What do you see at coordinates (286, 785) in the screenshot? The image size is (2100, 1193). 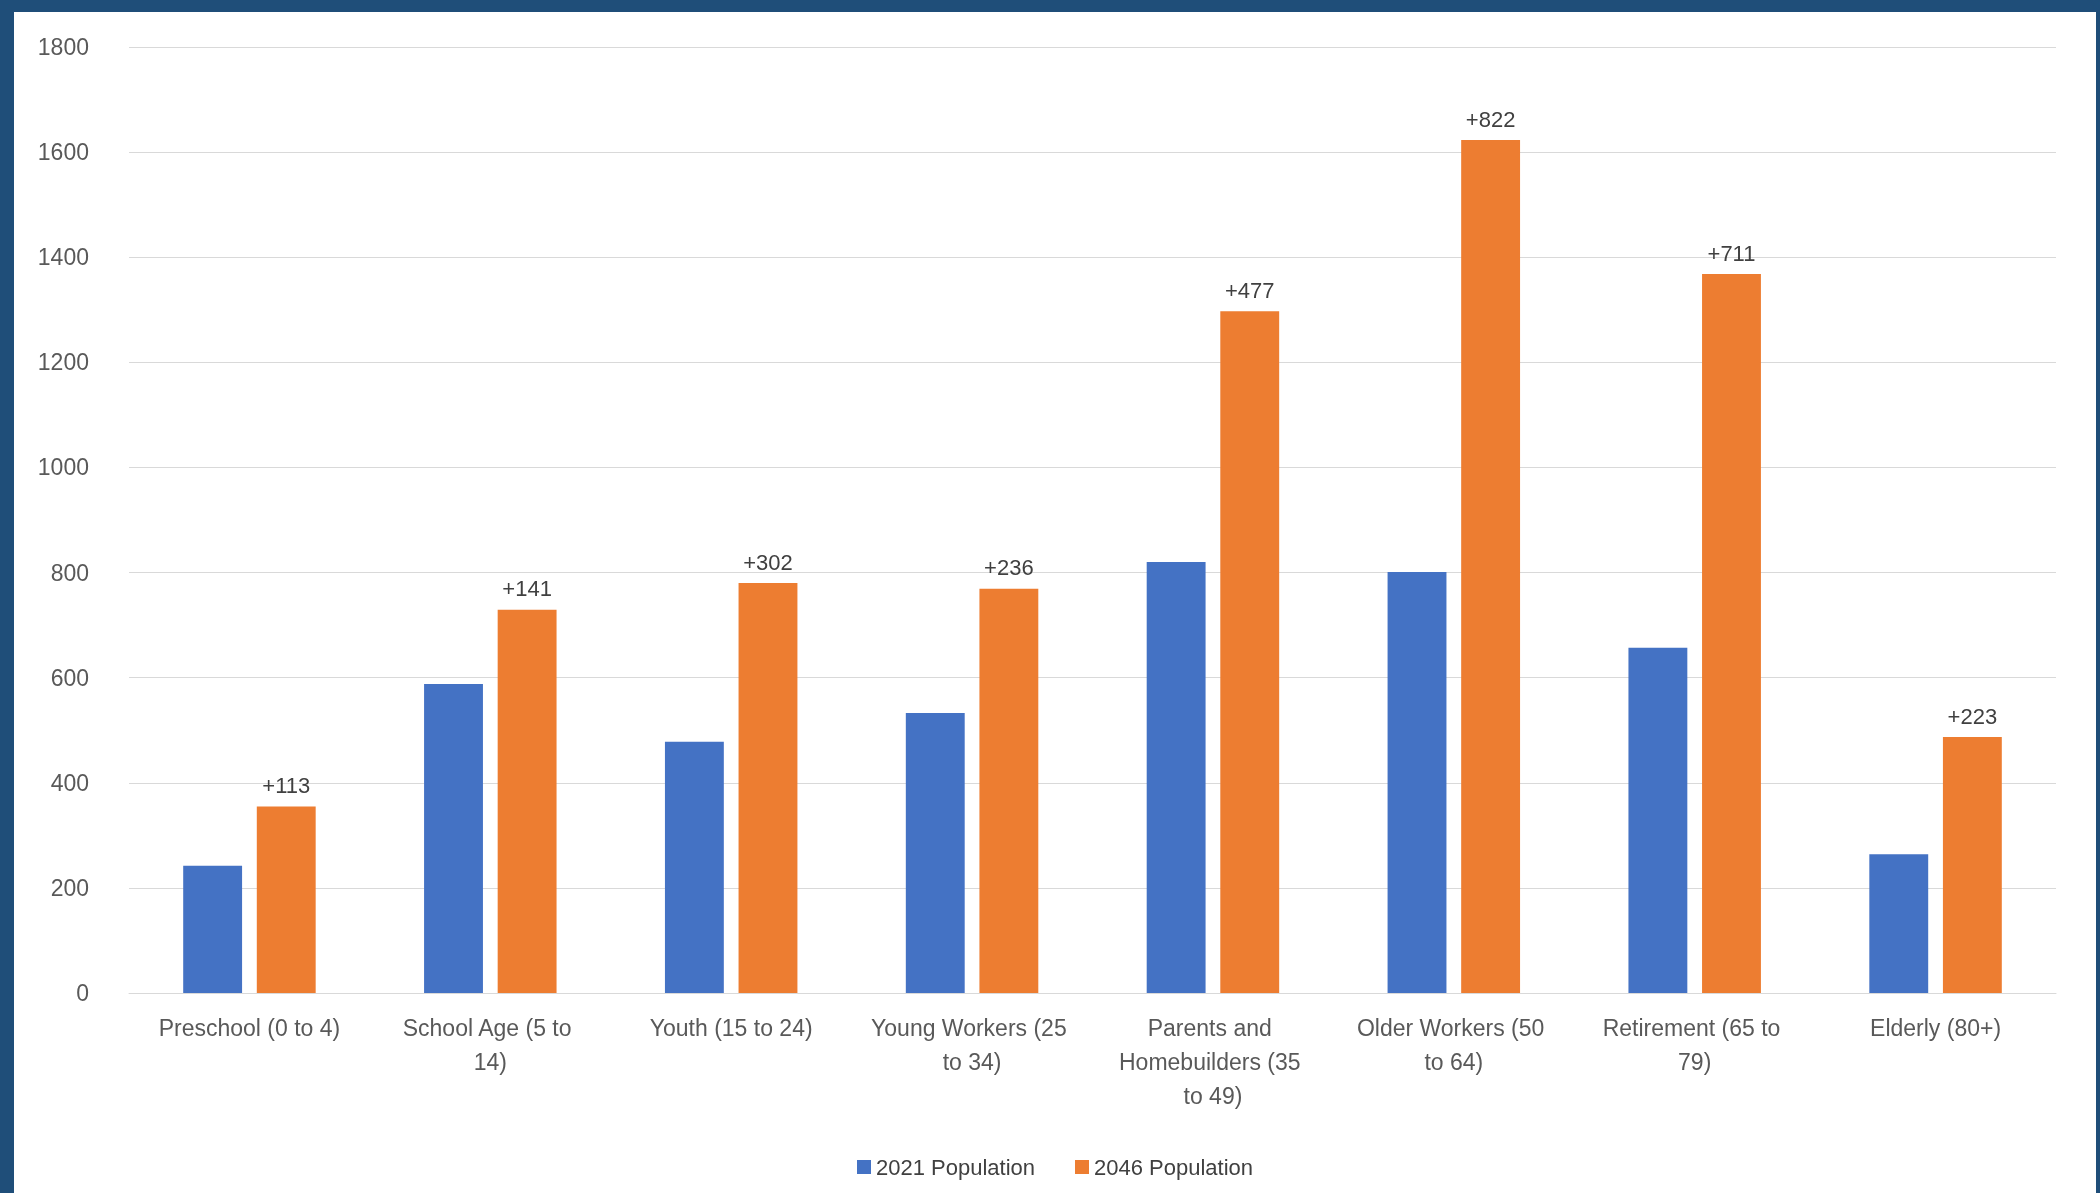 I see `annotation: +113` at bounding box center [286, 785].